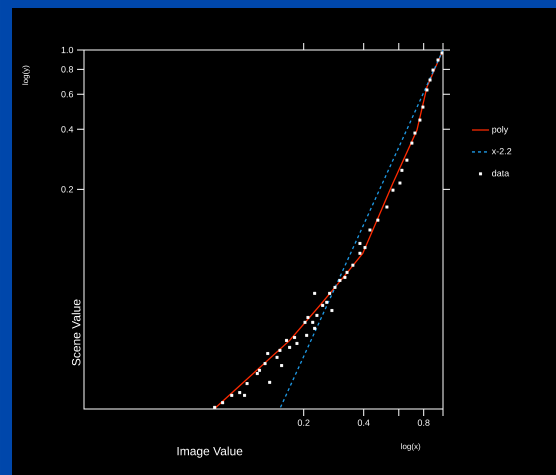 The image size is (556, 475). What do you see at coordinates (501, 173) in the screenshot?
I see `legend-label: data` at bounding box center [501, 173].